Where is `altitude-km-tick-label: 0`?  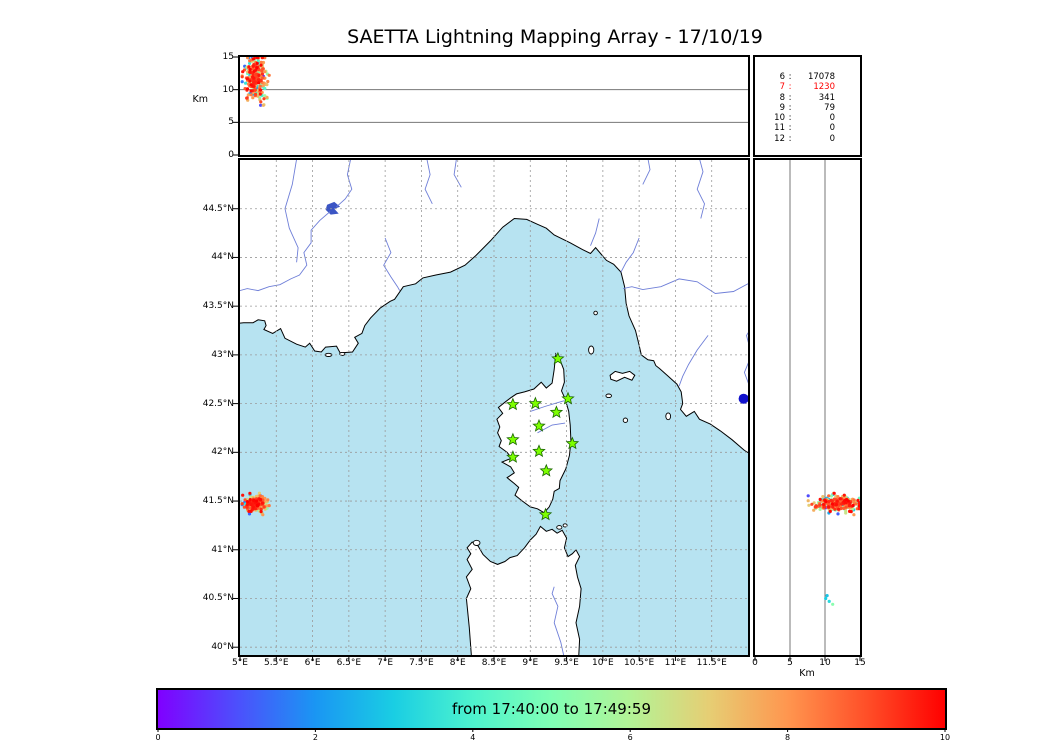 altitude-km-tick-label: 0 is located at coordinates (755, 663).